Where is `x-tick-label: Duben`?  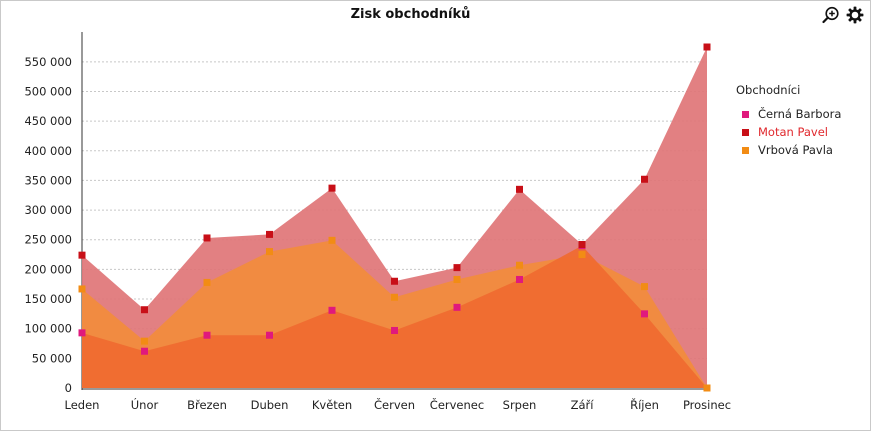 x-tick-label: Duben is located at coordinates (270, 405).